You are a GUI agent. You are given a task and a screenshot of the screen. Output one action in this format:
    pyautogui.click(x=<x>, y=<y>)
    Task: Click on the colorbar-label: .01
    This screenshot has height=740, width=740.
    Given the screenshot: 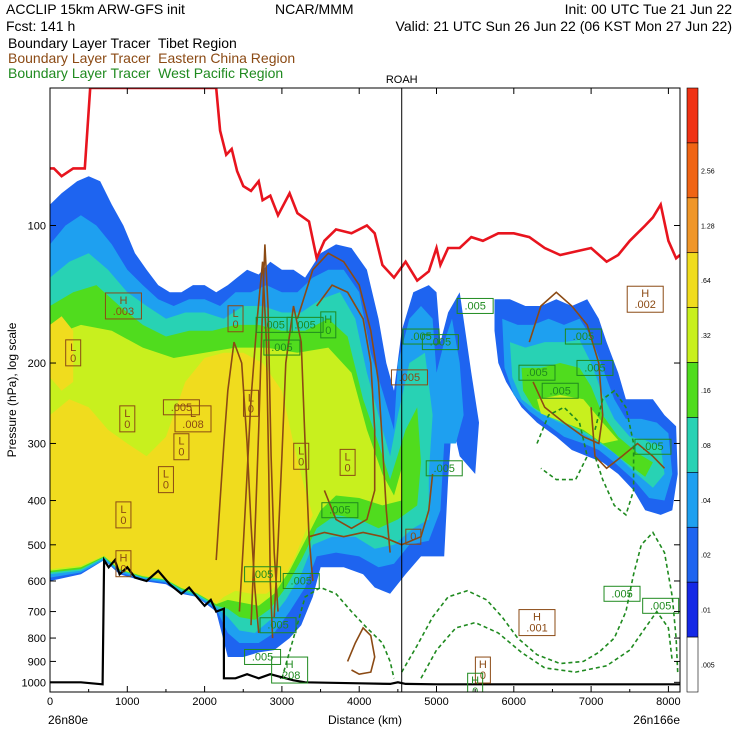 What is the action you would take?
    pyautogui.click(x=706, y=611)
    